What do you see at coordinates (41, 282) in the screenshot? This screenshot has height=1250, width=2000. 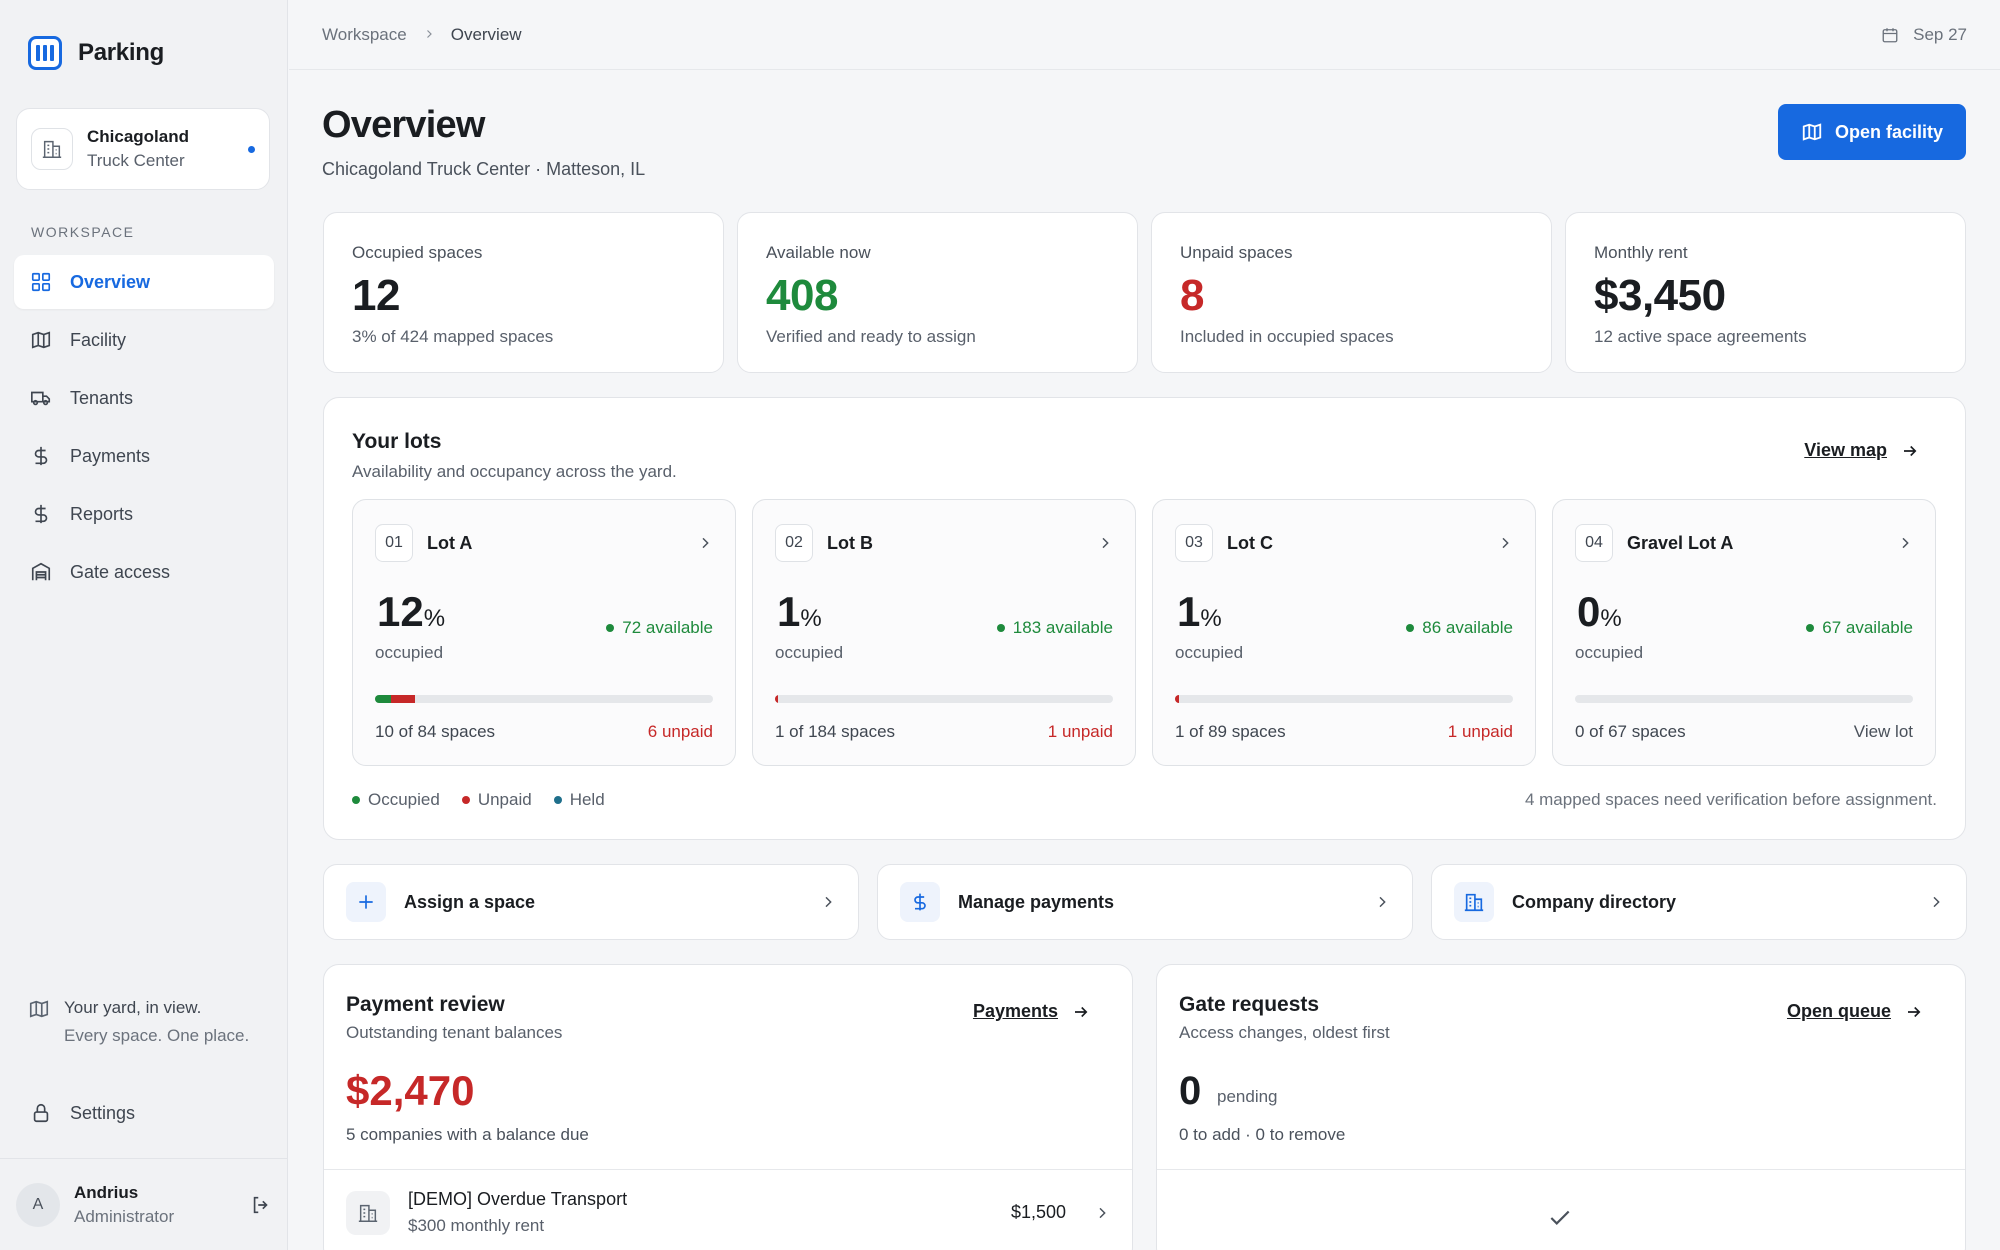 I see `grid-icon` at bounding box center [41, 282].